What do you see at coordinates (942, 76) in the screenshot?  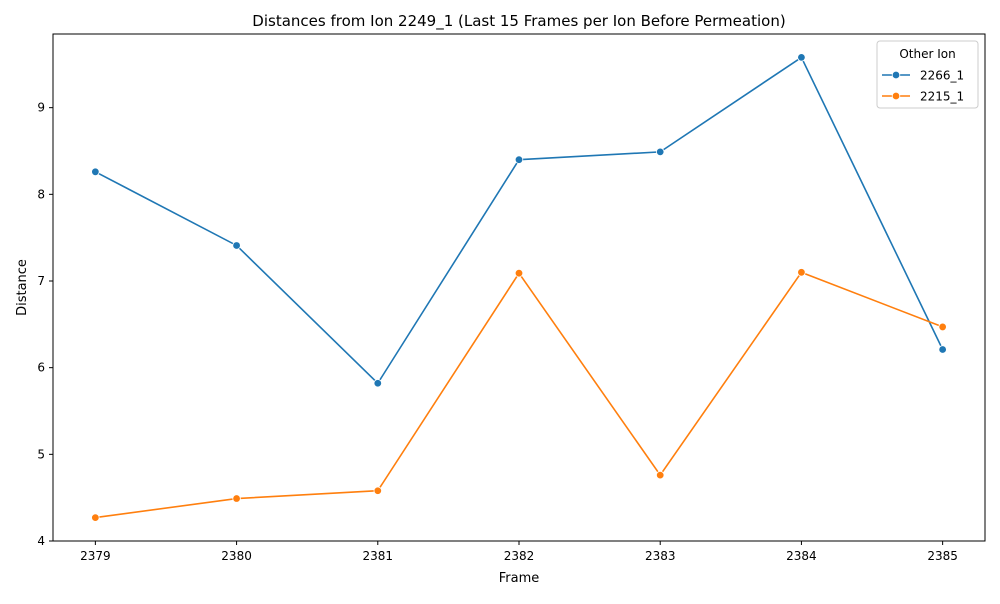 I see `legend-label: 2266_1` at bounding box center [942, 76].